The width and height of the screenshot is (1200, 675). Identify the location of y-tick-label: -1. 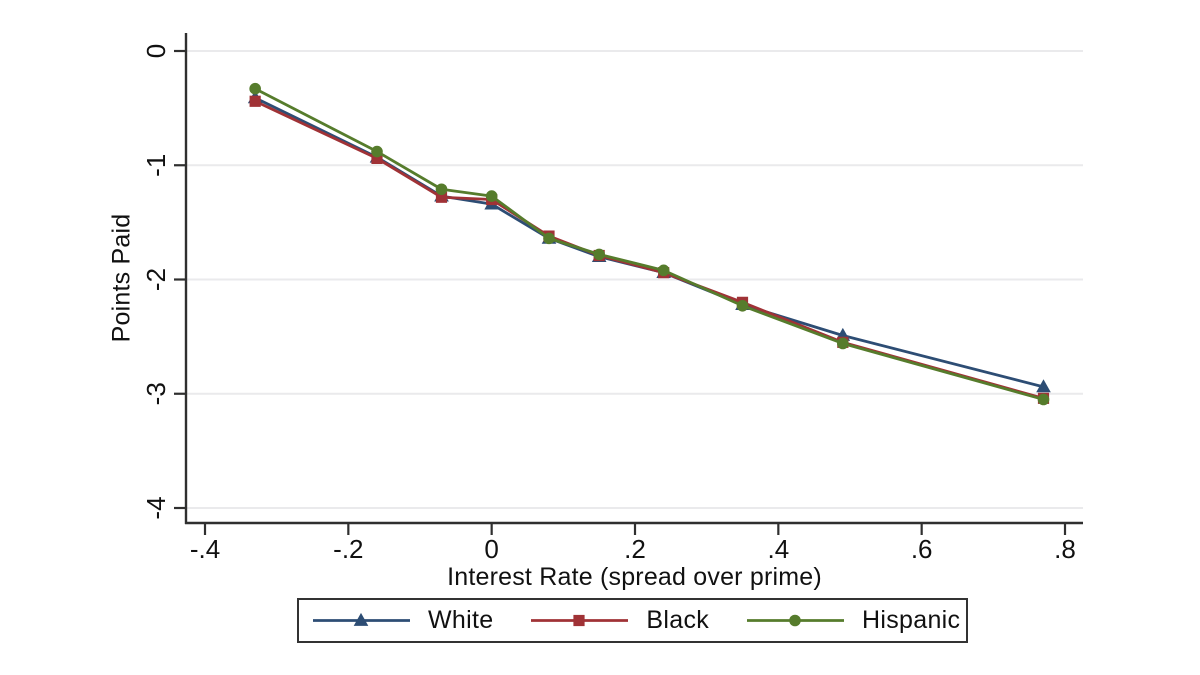
(156, 165).